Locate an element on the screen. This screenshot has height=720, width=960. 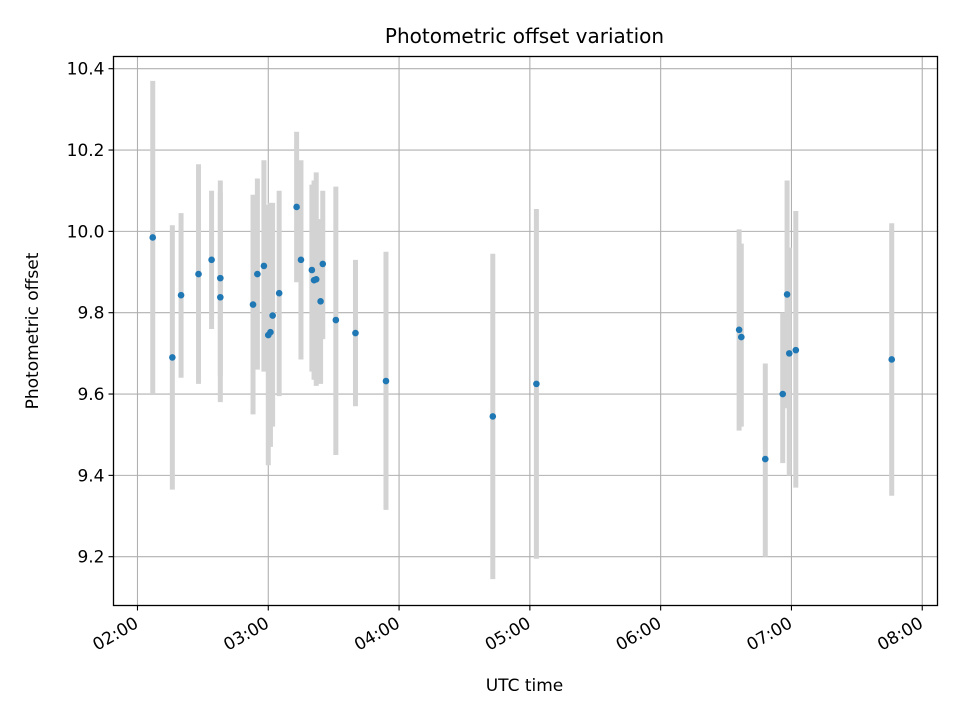
y-tick-label: 9.4 is located at coordinates (90, 476).